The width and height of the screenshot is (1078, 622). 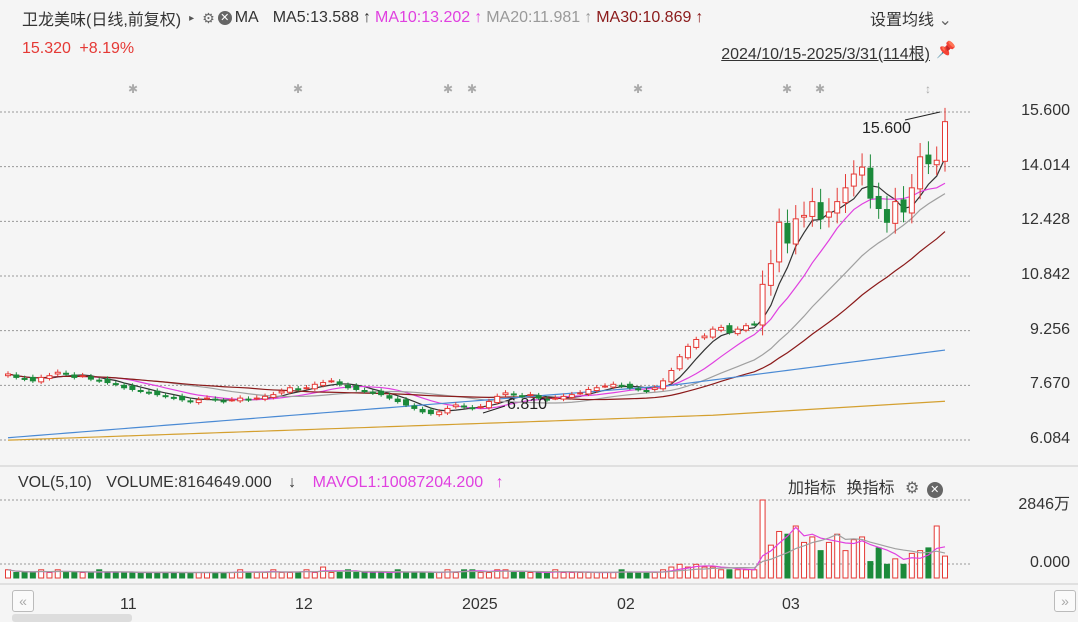 What do you see at coordinates (192, 18) in the screenshot?
I see `expand-icon: ▸` at bounding box center [192, 18].